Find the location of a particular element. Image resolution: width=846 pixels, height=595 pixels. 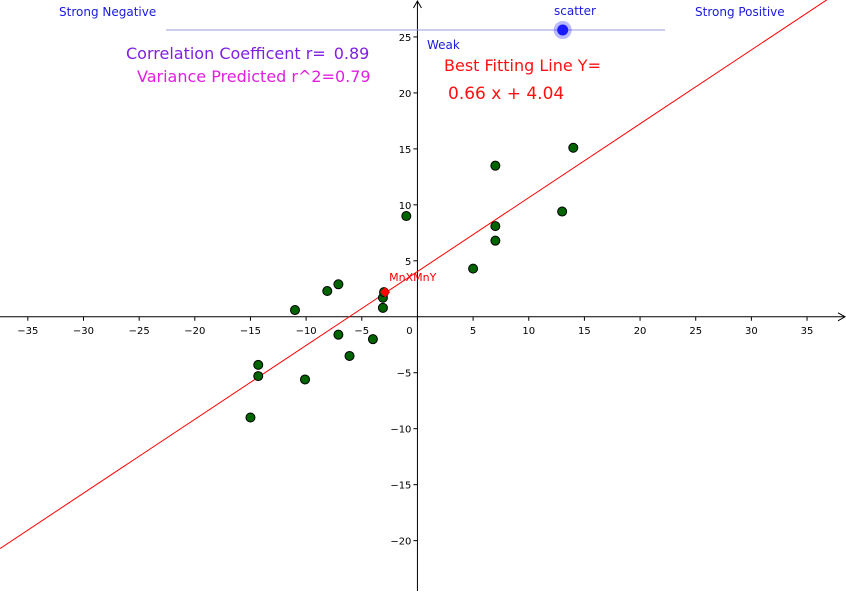

x-axis-arrow is located at coordinates (841, 317).